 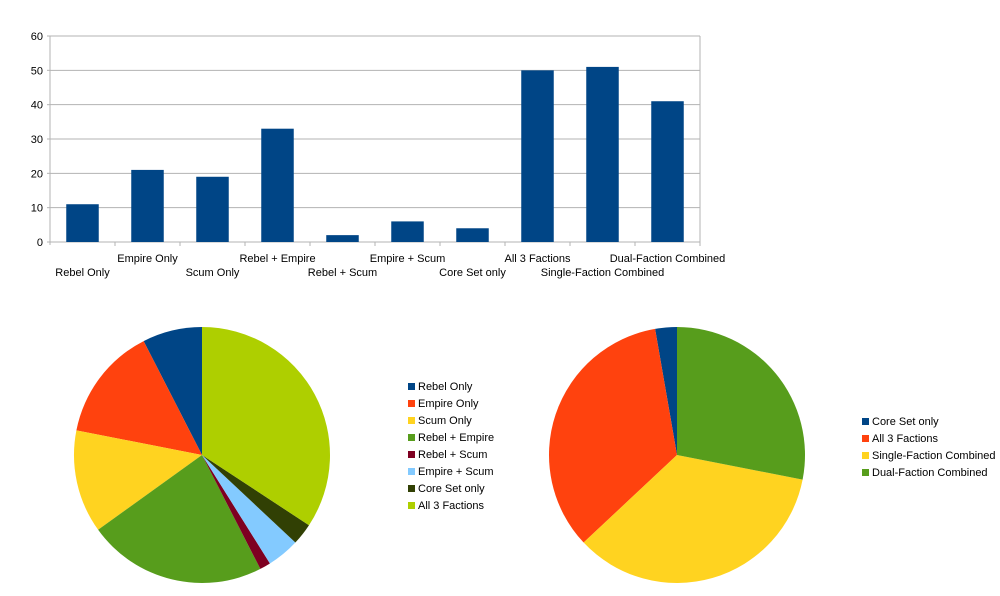 I want to click on legend-label: Single-Faction Combined, so click(x=934, y=456).